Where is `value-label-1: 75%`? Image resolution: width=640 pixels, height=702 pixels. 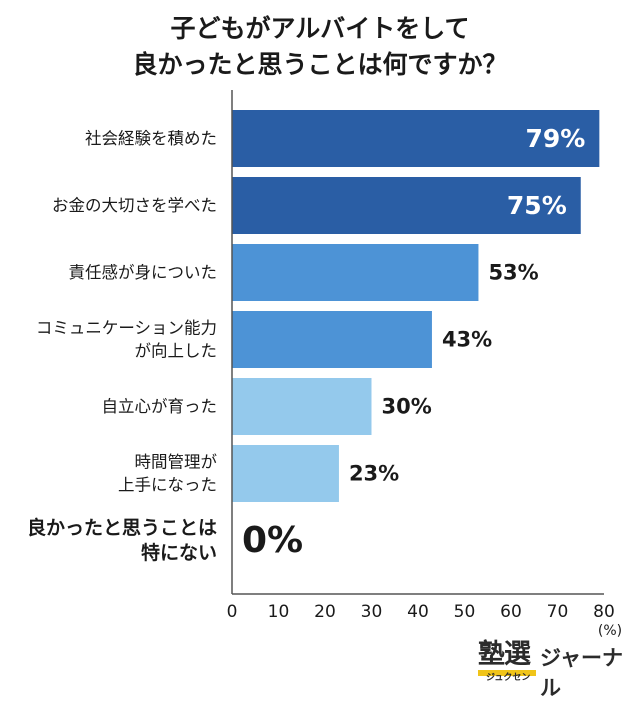
value-label-1: 75% is located at coordinates (537, 205).